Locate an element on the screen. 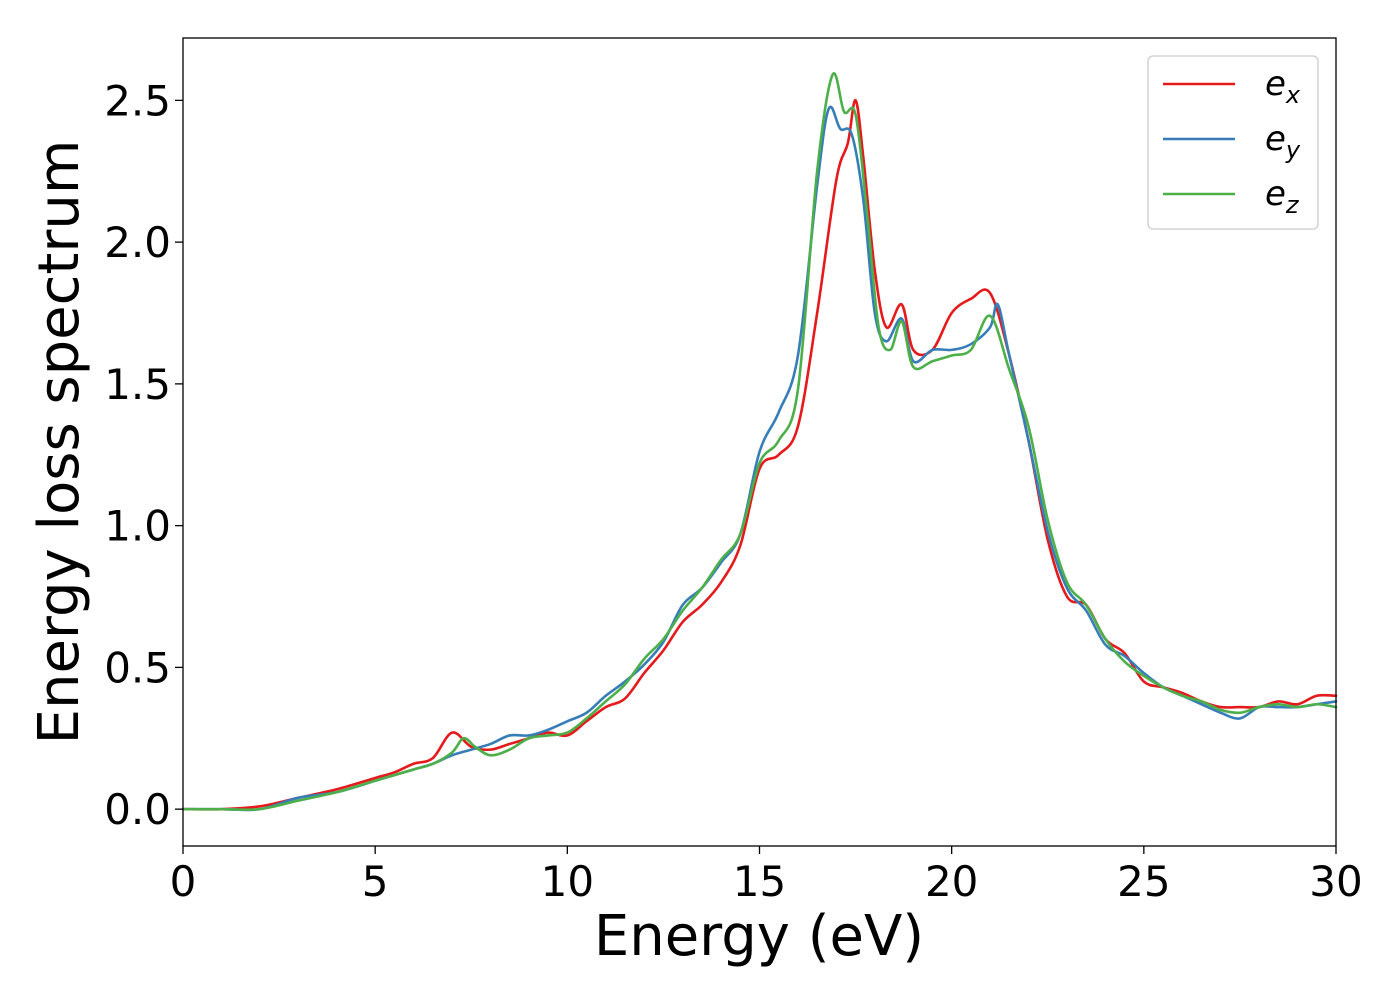  x-axis-label: Energy (eV) is located at coordinates (759, 936).